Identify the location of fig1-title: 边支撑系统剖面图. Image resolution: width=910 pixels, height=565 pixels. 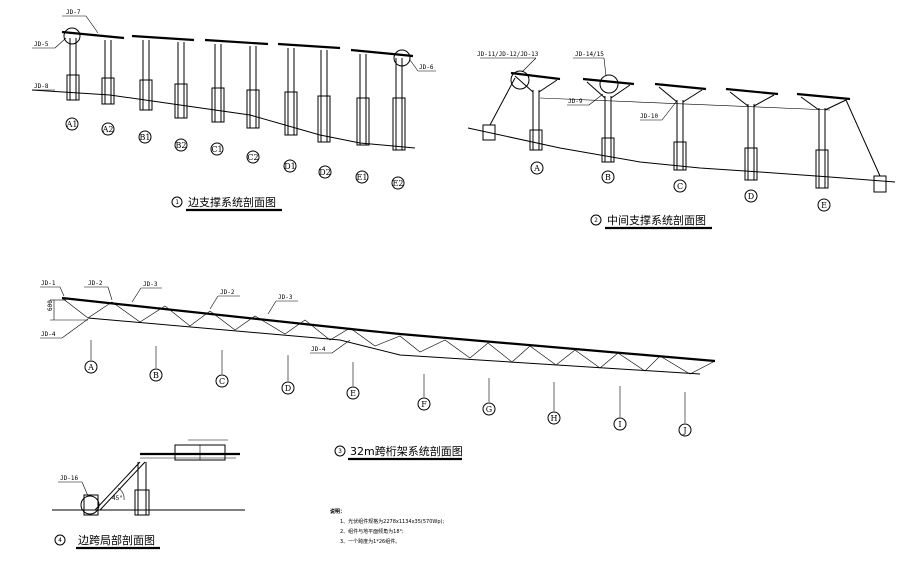
(232, 202).